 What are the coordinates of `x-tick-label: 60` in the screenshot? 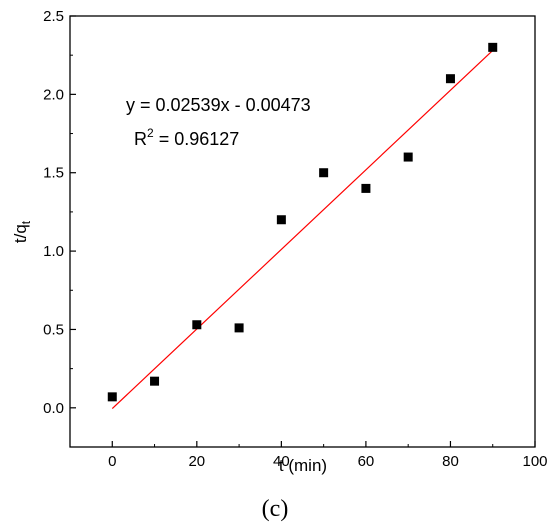 It's located at (366, 461).